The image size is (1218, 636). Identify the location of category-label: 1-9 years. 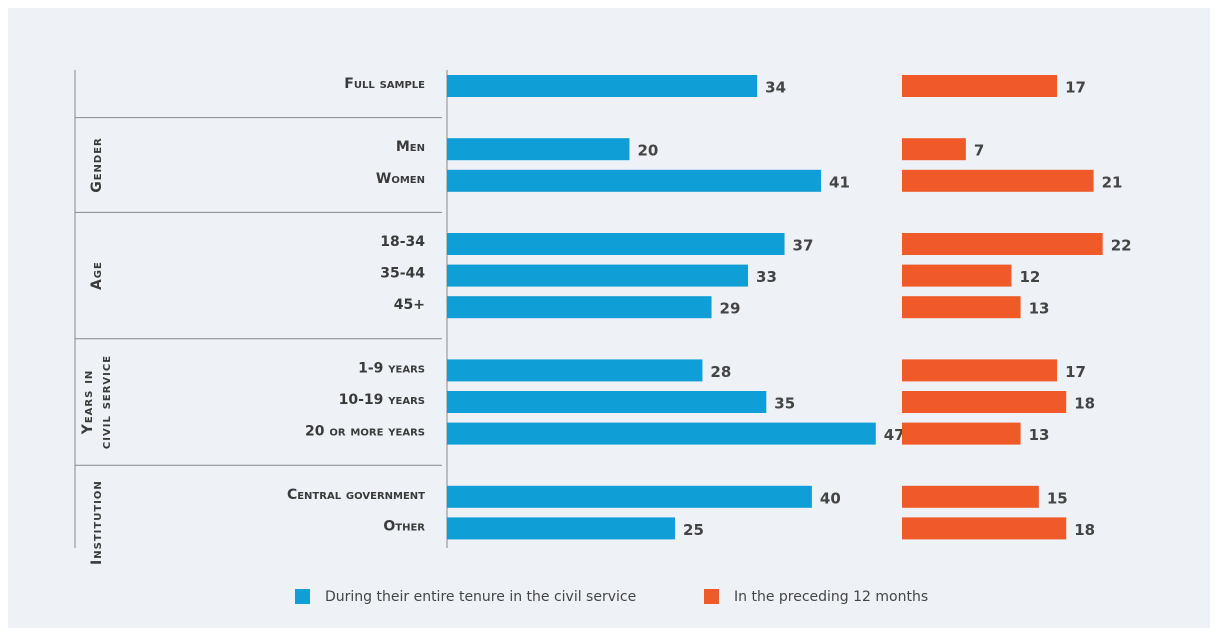
(391, 368).